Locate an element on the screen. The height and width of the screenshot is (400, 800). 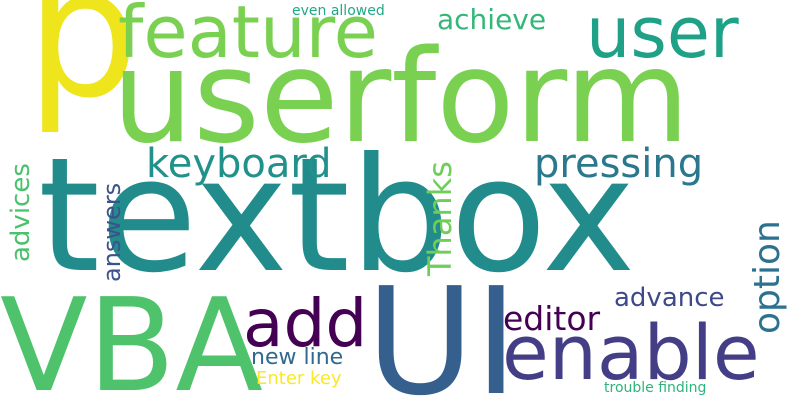
word-advance: advance is located at coordinates (669, 298).